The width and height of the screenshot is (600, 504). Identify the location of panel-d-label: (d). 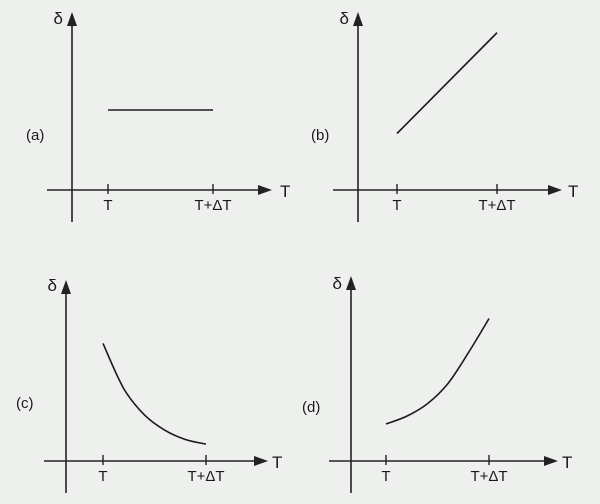
(311, 407).